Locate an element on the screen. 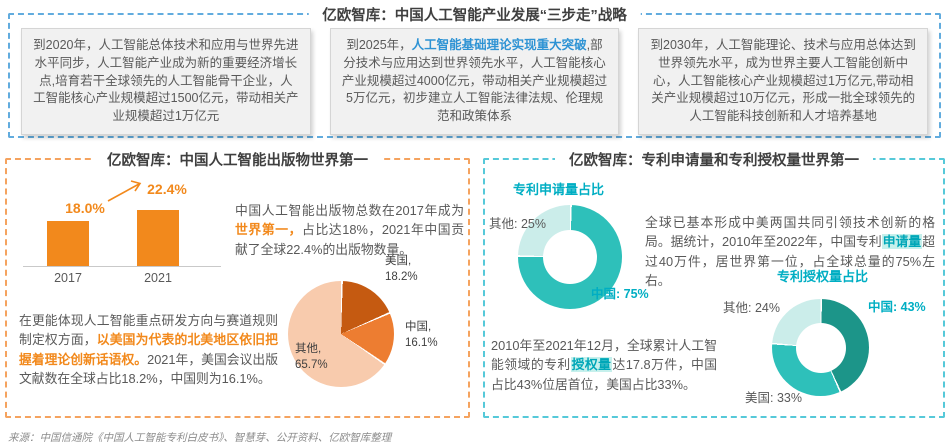 Image resolution: width=945 pixels, height=447 pixels. strategy-section-title: 亿欧智库：中国人工智能产业发展“三步走”战略 is located at coordinates (474, 14).